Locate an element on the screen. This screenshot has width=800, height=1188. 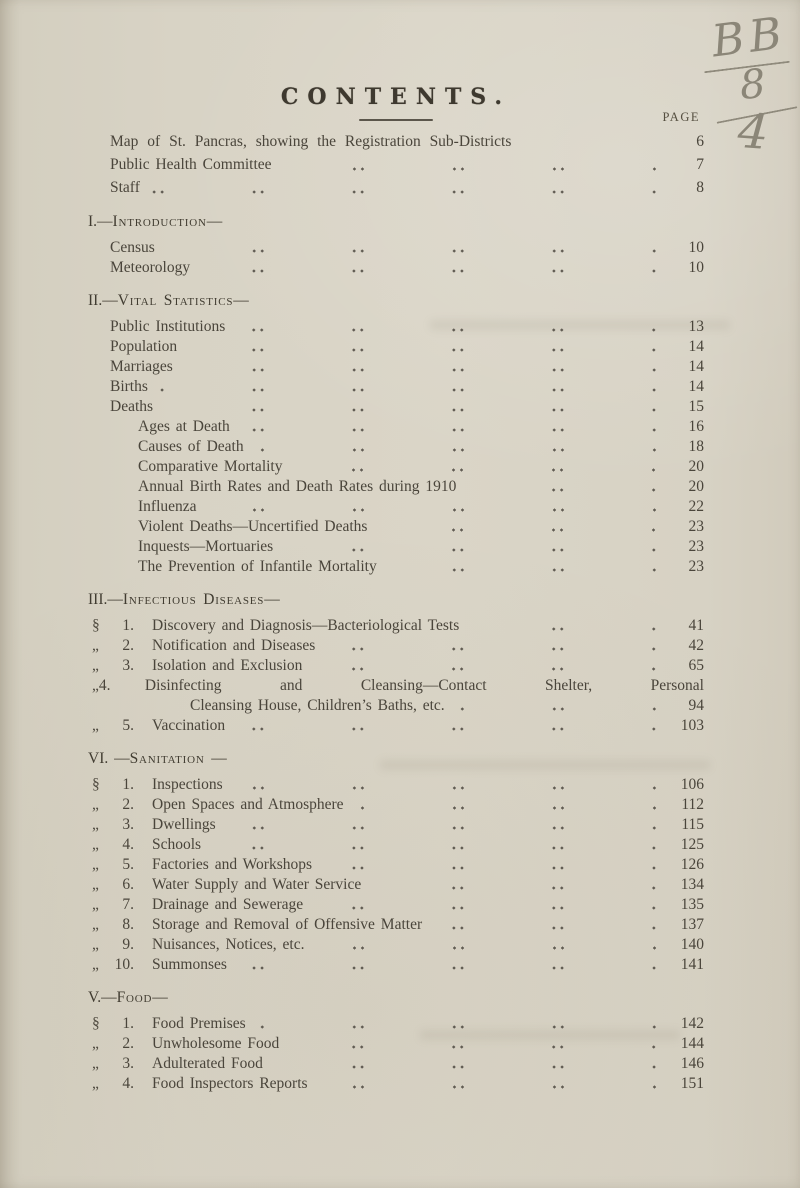
entry-page-number: 144 is located at coordinates (692, 1043).